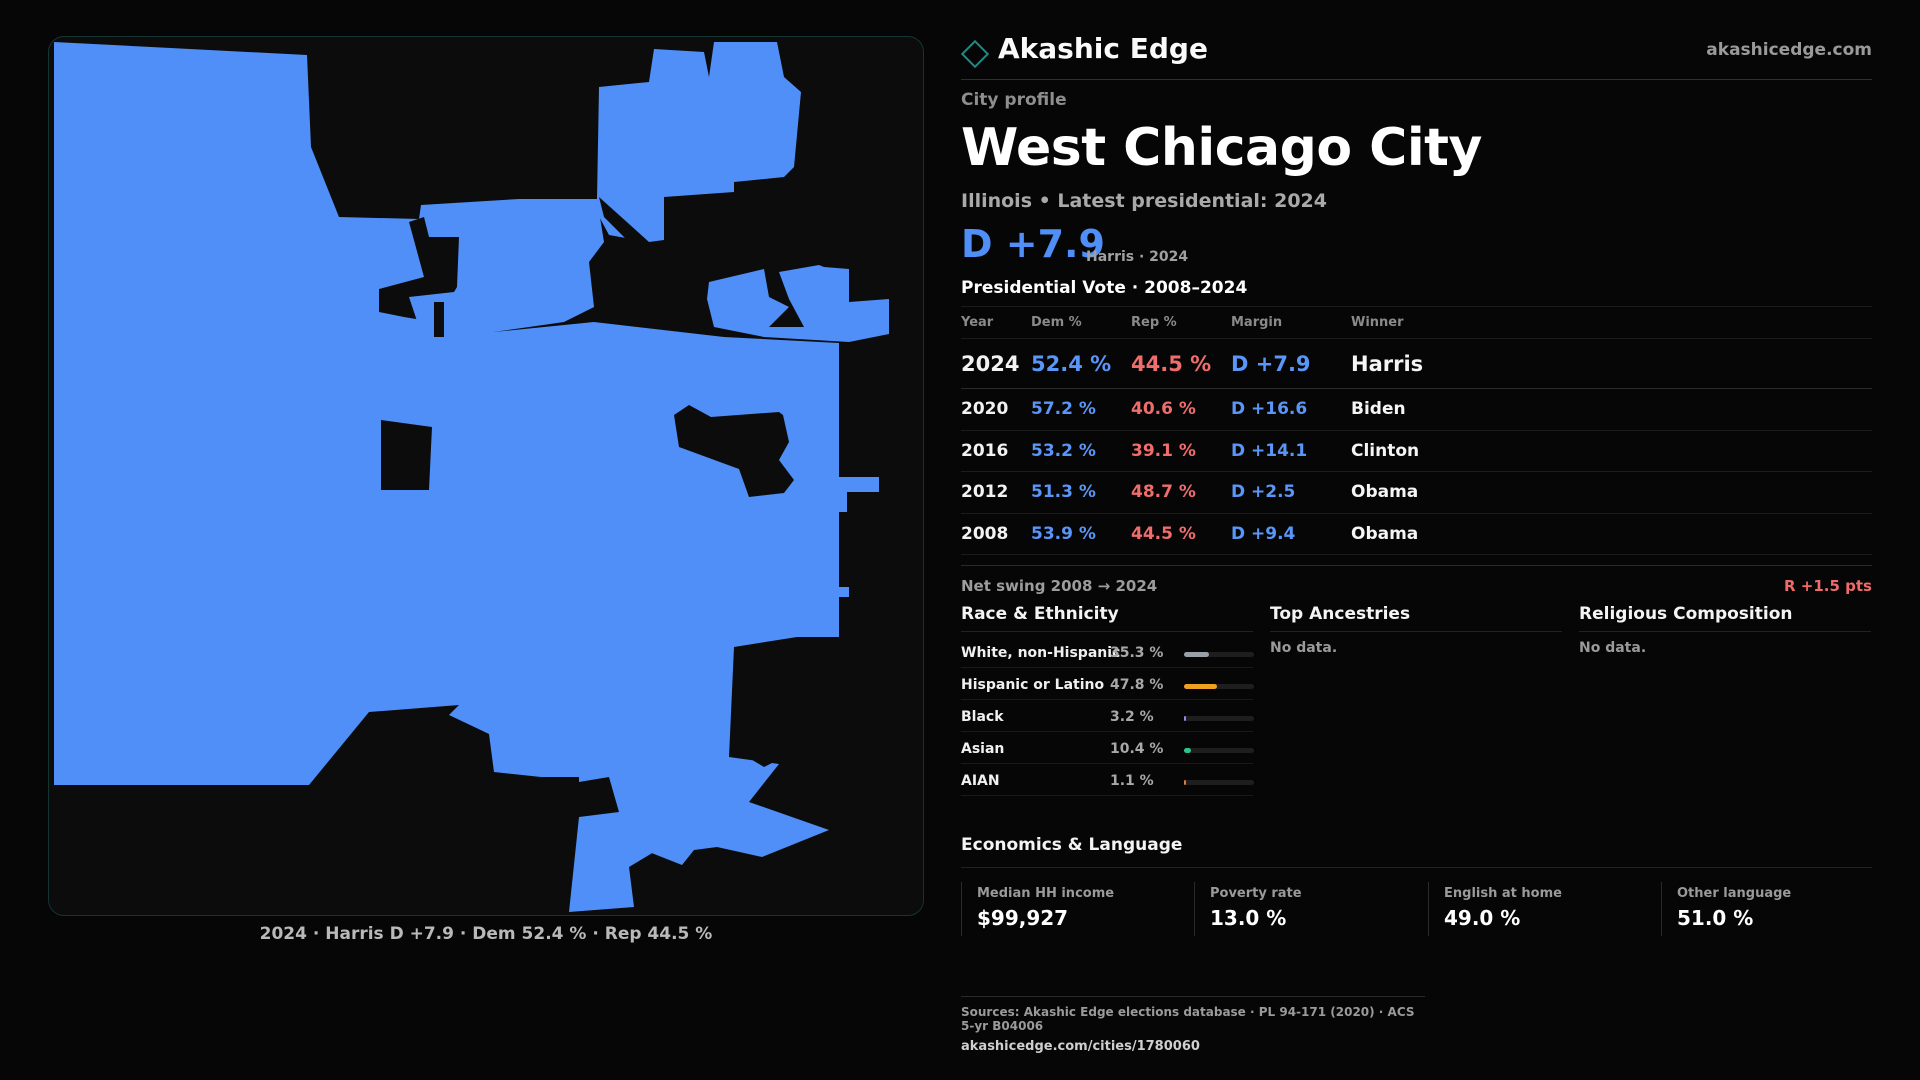  I want to click on cell-year: 2024, so click(996, 363).